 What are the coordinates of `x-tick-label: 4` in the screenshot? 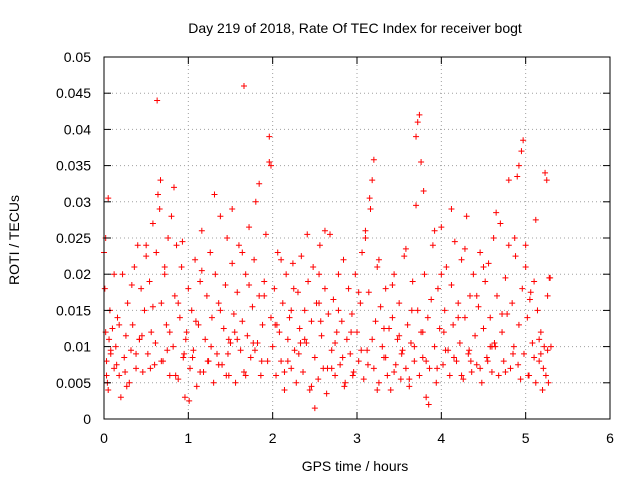 It's located at (441, 438).